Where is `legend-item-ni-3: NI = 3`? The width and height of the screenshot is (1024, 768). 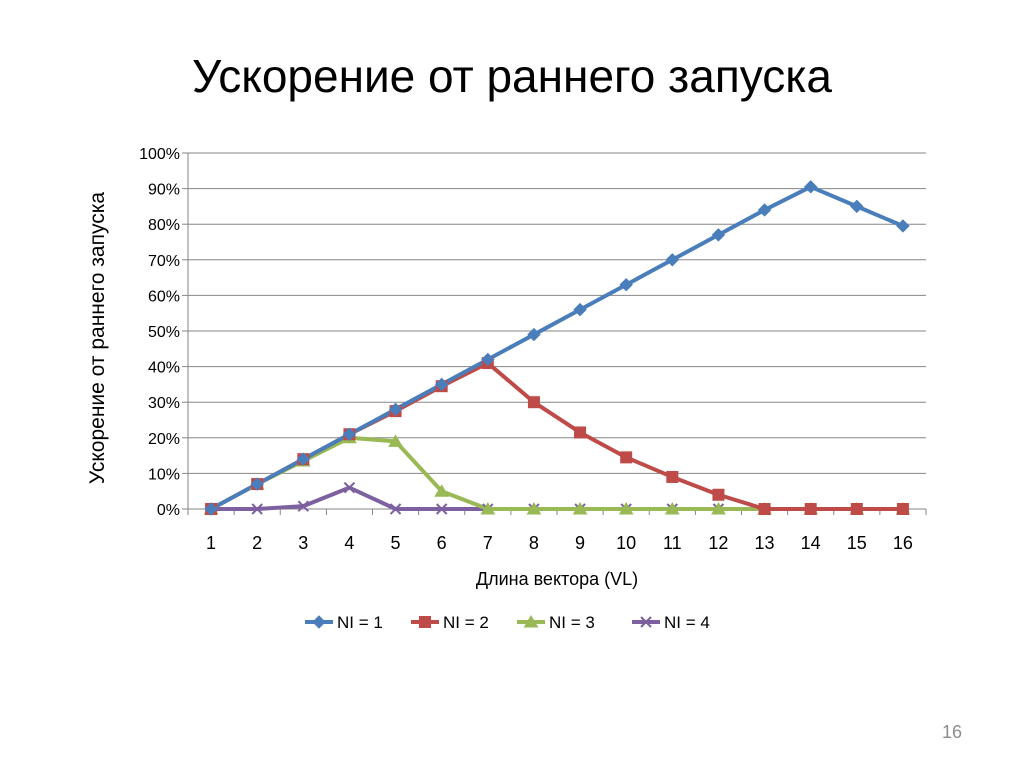 legend-item-ni-3: NI = 3 is located at coordinates (556, 622).